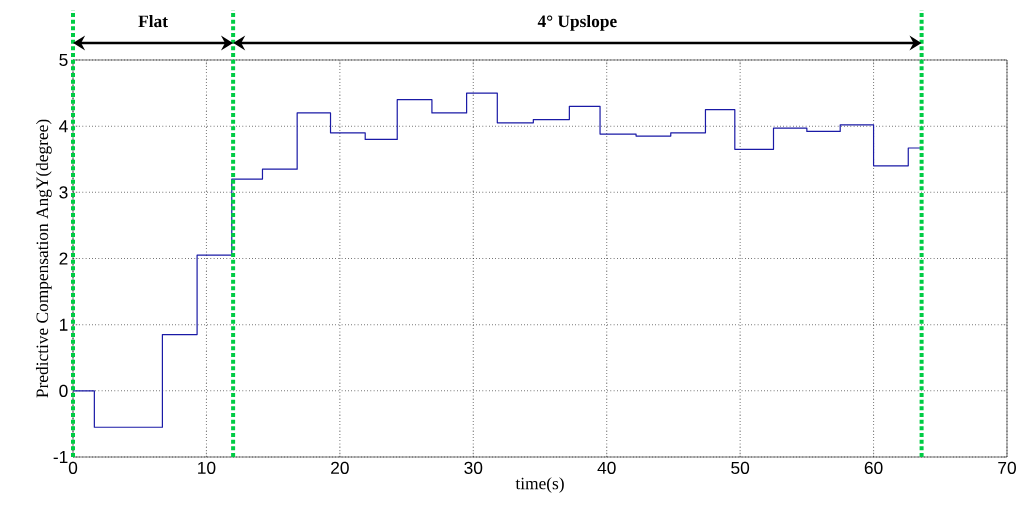 Image resolution: width=1027 pixels, height=522 pixels. What do you see at coordinates (63, 324) in the screenshot?
I see `y-tick-label: 1` at bounding box center [63, 324].